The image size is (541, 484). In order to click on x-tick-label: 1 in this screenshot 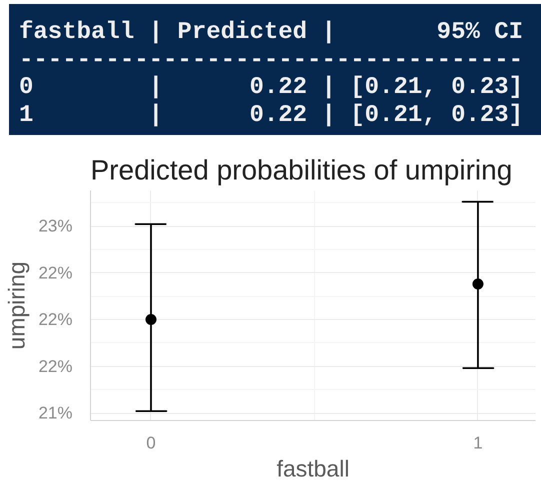, I will do `click(478, 443)`.